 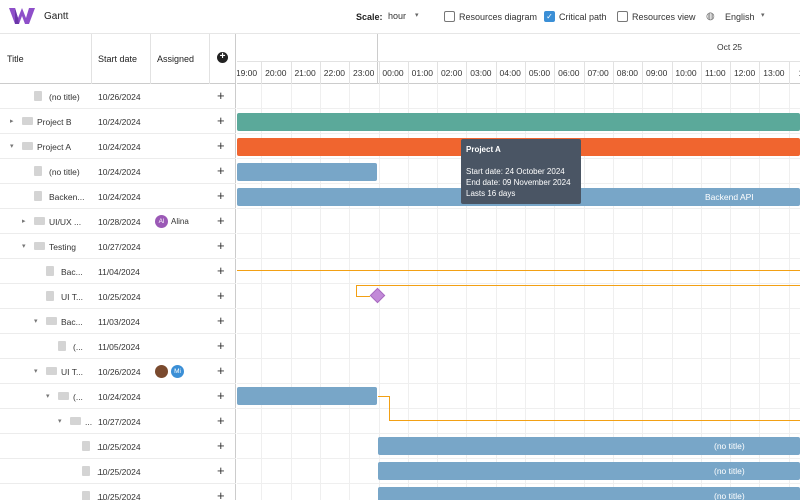 What do you see at coordinates (118, 346) in the screenshot?
I see `table-row: (... 11/05/2024 +` at bounding box center [118, 346].